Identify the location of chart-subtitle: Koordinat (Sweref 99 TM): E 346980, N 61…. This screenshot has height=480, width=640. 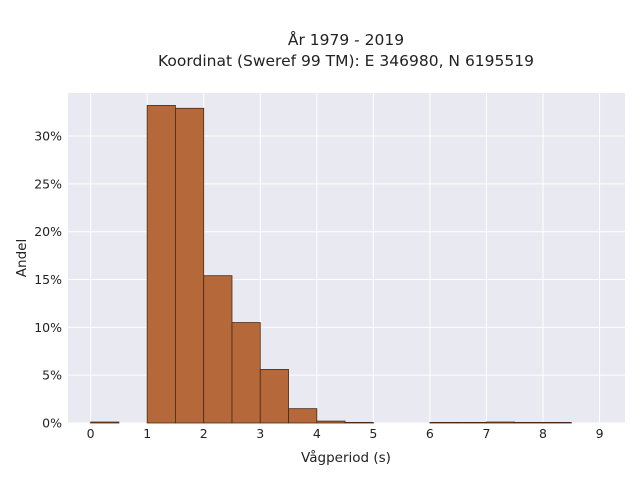
(346, 61).